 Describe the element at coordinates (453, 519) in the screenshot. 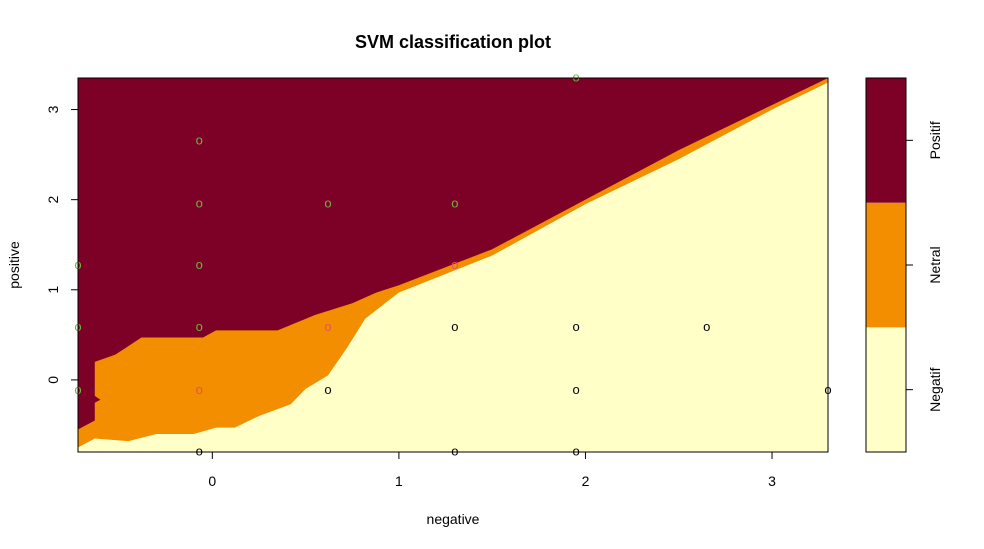

I see `x-axis-label: negative` at that location.